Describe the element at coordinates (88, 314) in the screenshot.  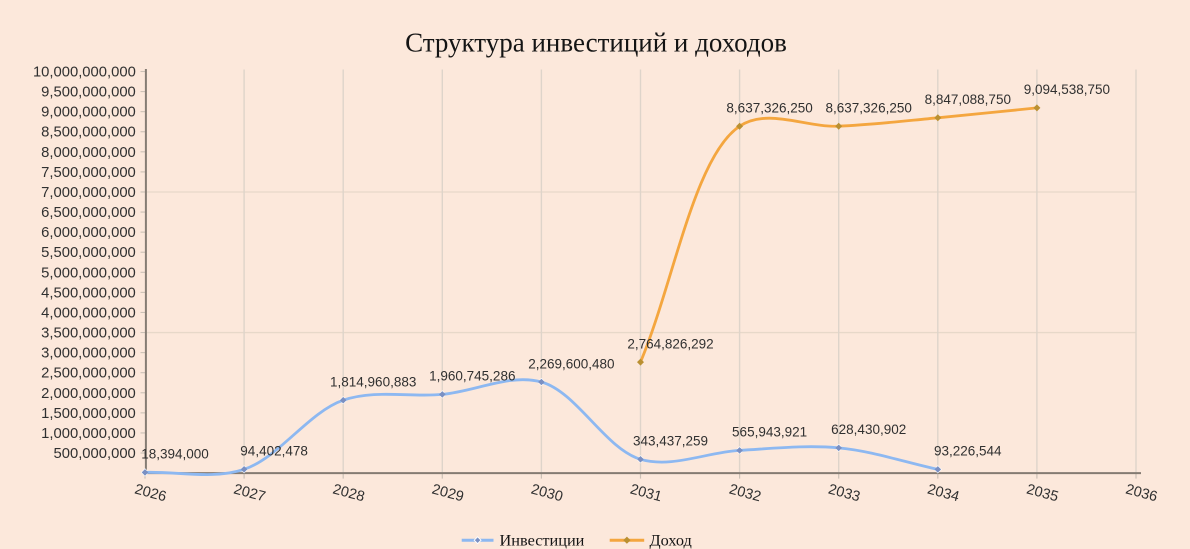
I see `svg-text: 4,000,000,000` at that location.